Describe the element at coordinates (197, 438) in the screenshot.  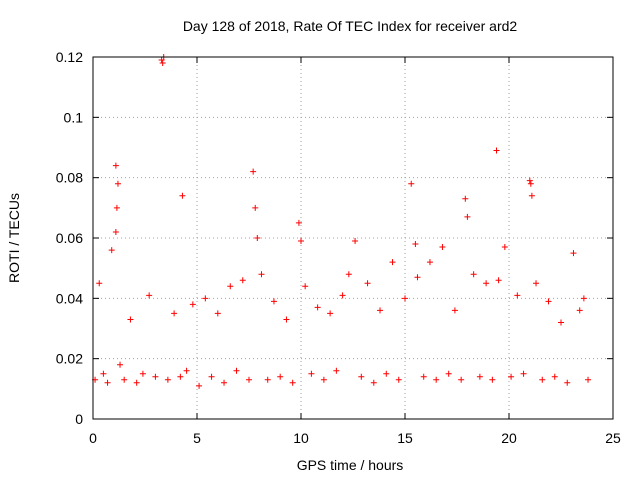
I see `x-tick-label: 5` at that location.